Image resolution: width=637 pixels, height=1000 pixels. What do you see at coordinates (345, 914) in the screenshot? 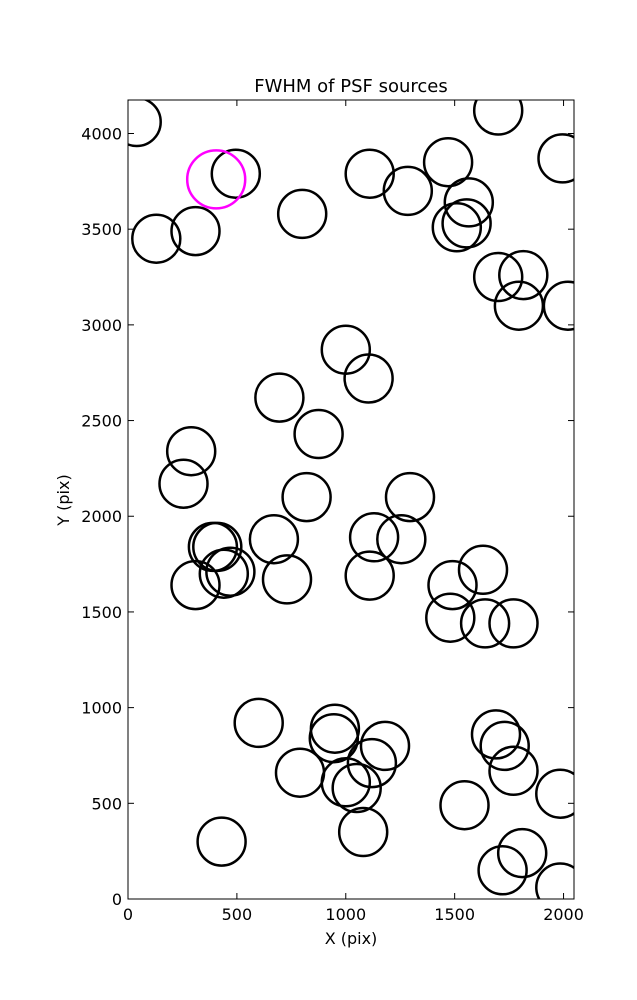
I see `x-tick-label: 1000` at bounding box center [345, 914].